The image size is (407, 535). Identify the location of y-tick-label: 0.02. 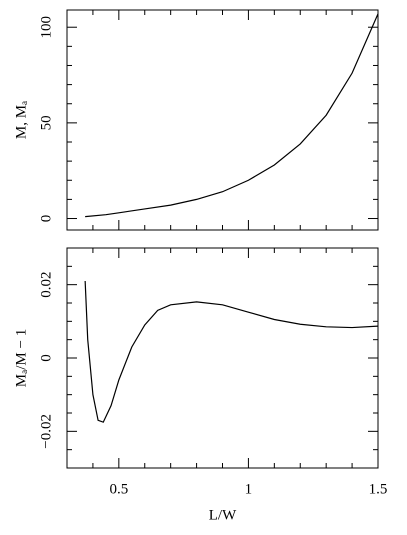
(46, 285).